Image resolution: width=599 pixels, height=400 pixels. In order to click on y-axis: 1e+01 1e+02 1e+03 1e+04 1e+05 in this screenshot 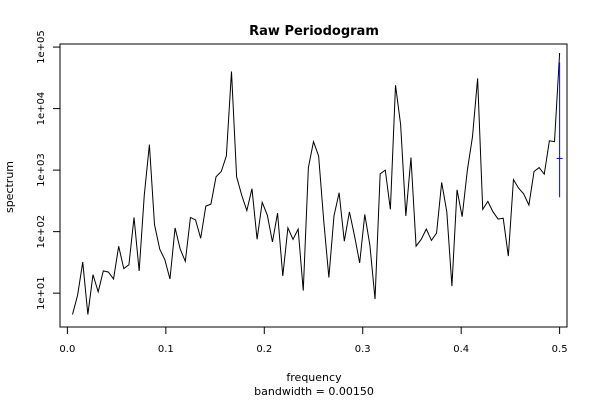, I will do `click(48, 170)`.